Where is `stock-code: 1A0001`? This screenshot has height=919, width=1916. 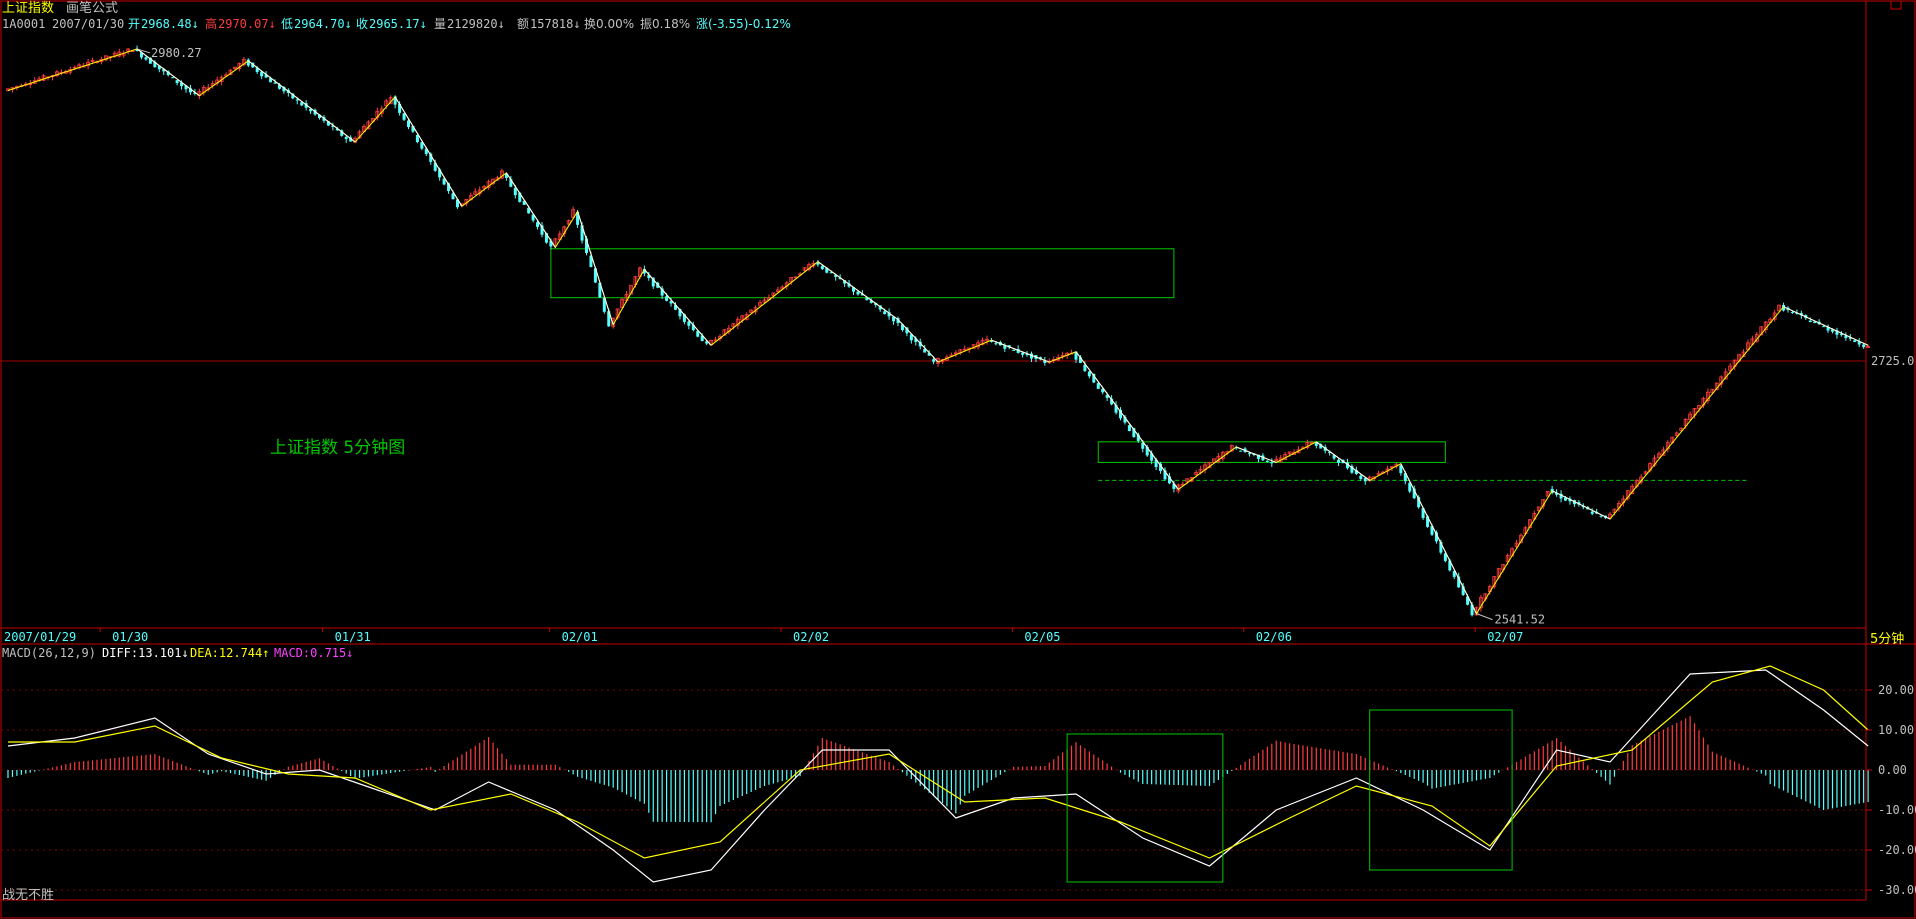 stock-code: 1A0001 is located at coordinates (23, 24).